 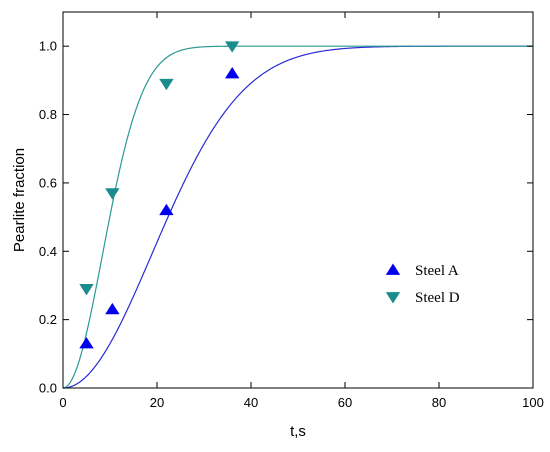 I want to click on legend-marker-steel-a, so click(x=393, y=269).